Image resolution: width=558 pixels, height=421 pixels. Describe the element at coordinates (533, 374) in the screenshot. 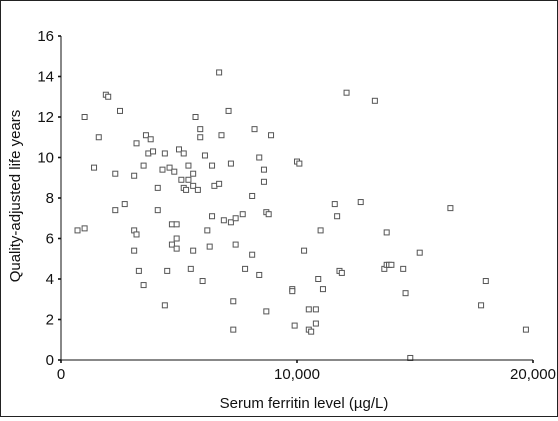

I see `x-tick-label: 20,000` at that location.